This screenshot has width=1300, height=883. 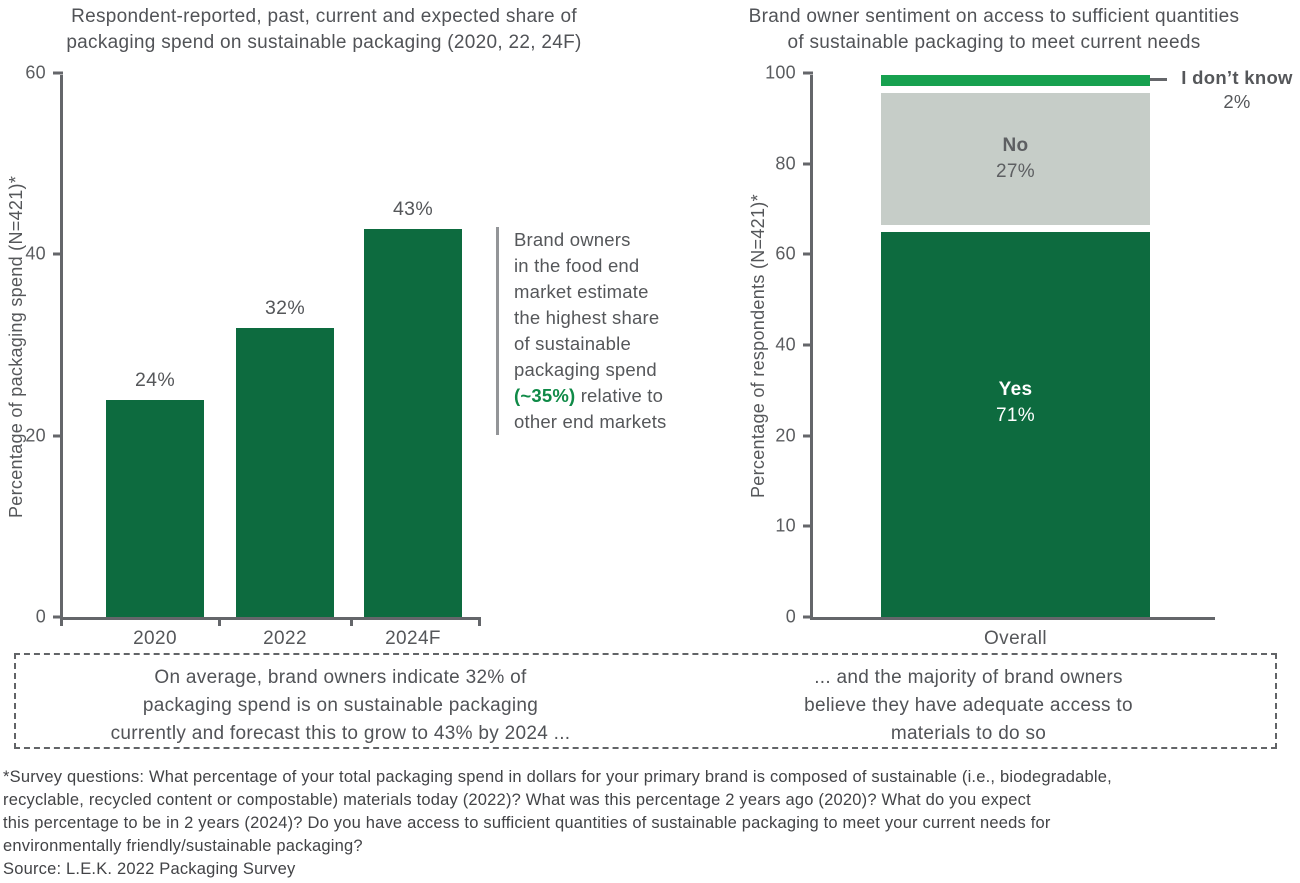 I want to click on i-dont-know-callout: I don’t know 2%, so click(x=1230, y=90).